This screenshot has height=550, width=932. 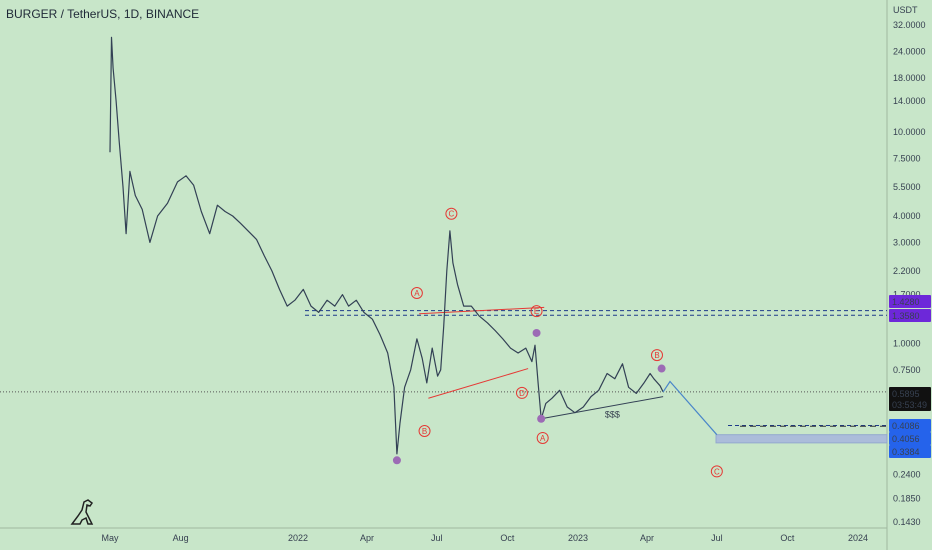 What do you see at coordinates (905, 10) in the screenshot?
I see `price-axis-unit: USDT` at bounding box center [905, 10].